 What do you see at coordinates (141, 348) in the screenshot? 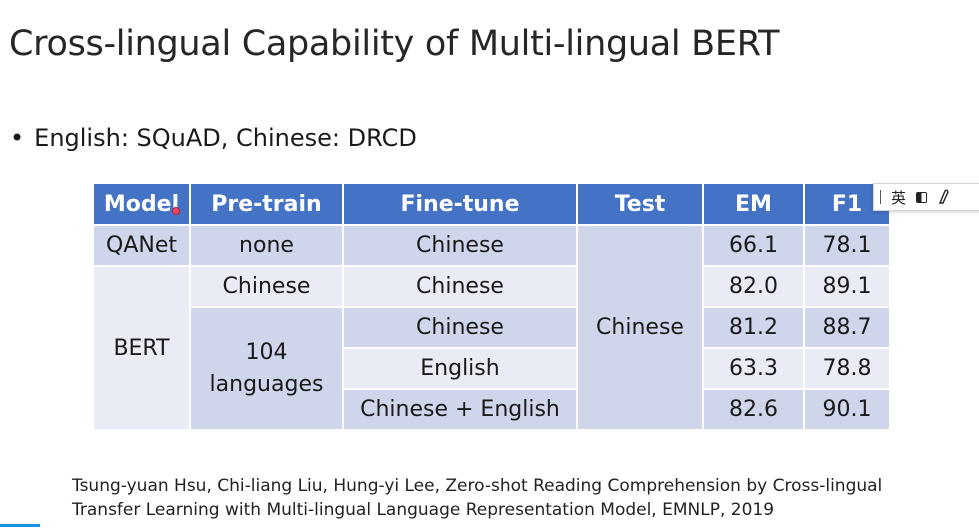
I see `cell-model-bert: BERT` at bounding box center [141, 348].